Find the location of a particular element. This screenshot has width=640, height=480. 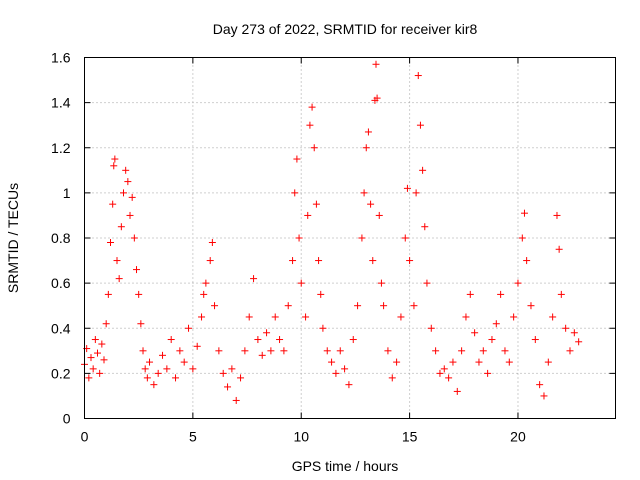

y-tick-label: 0.4 is located at coordinates (61, 328).